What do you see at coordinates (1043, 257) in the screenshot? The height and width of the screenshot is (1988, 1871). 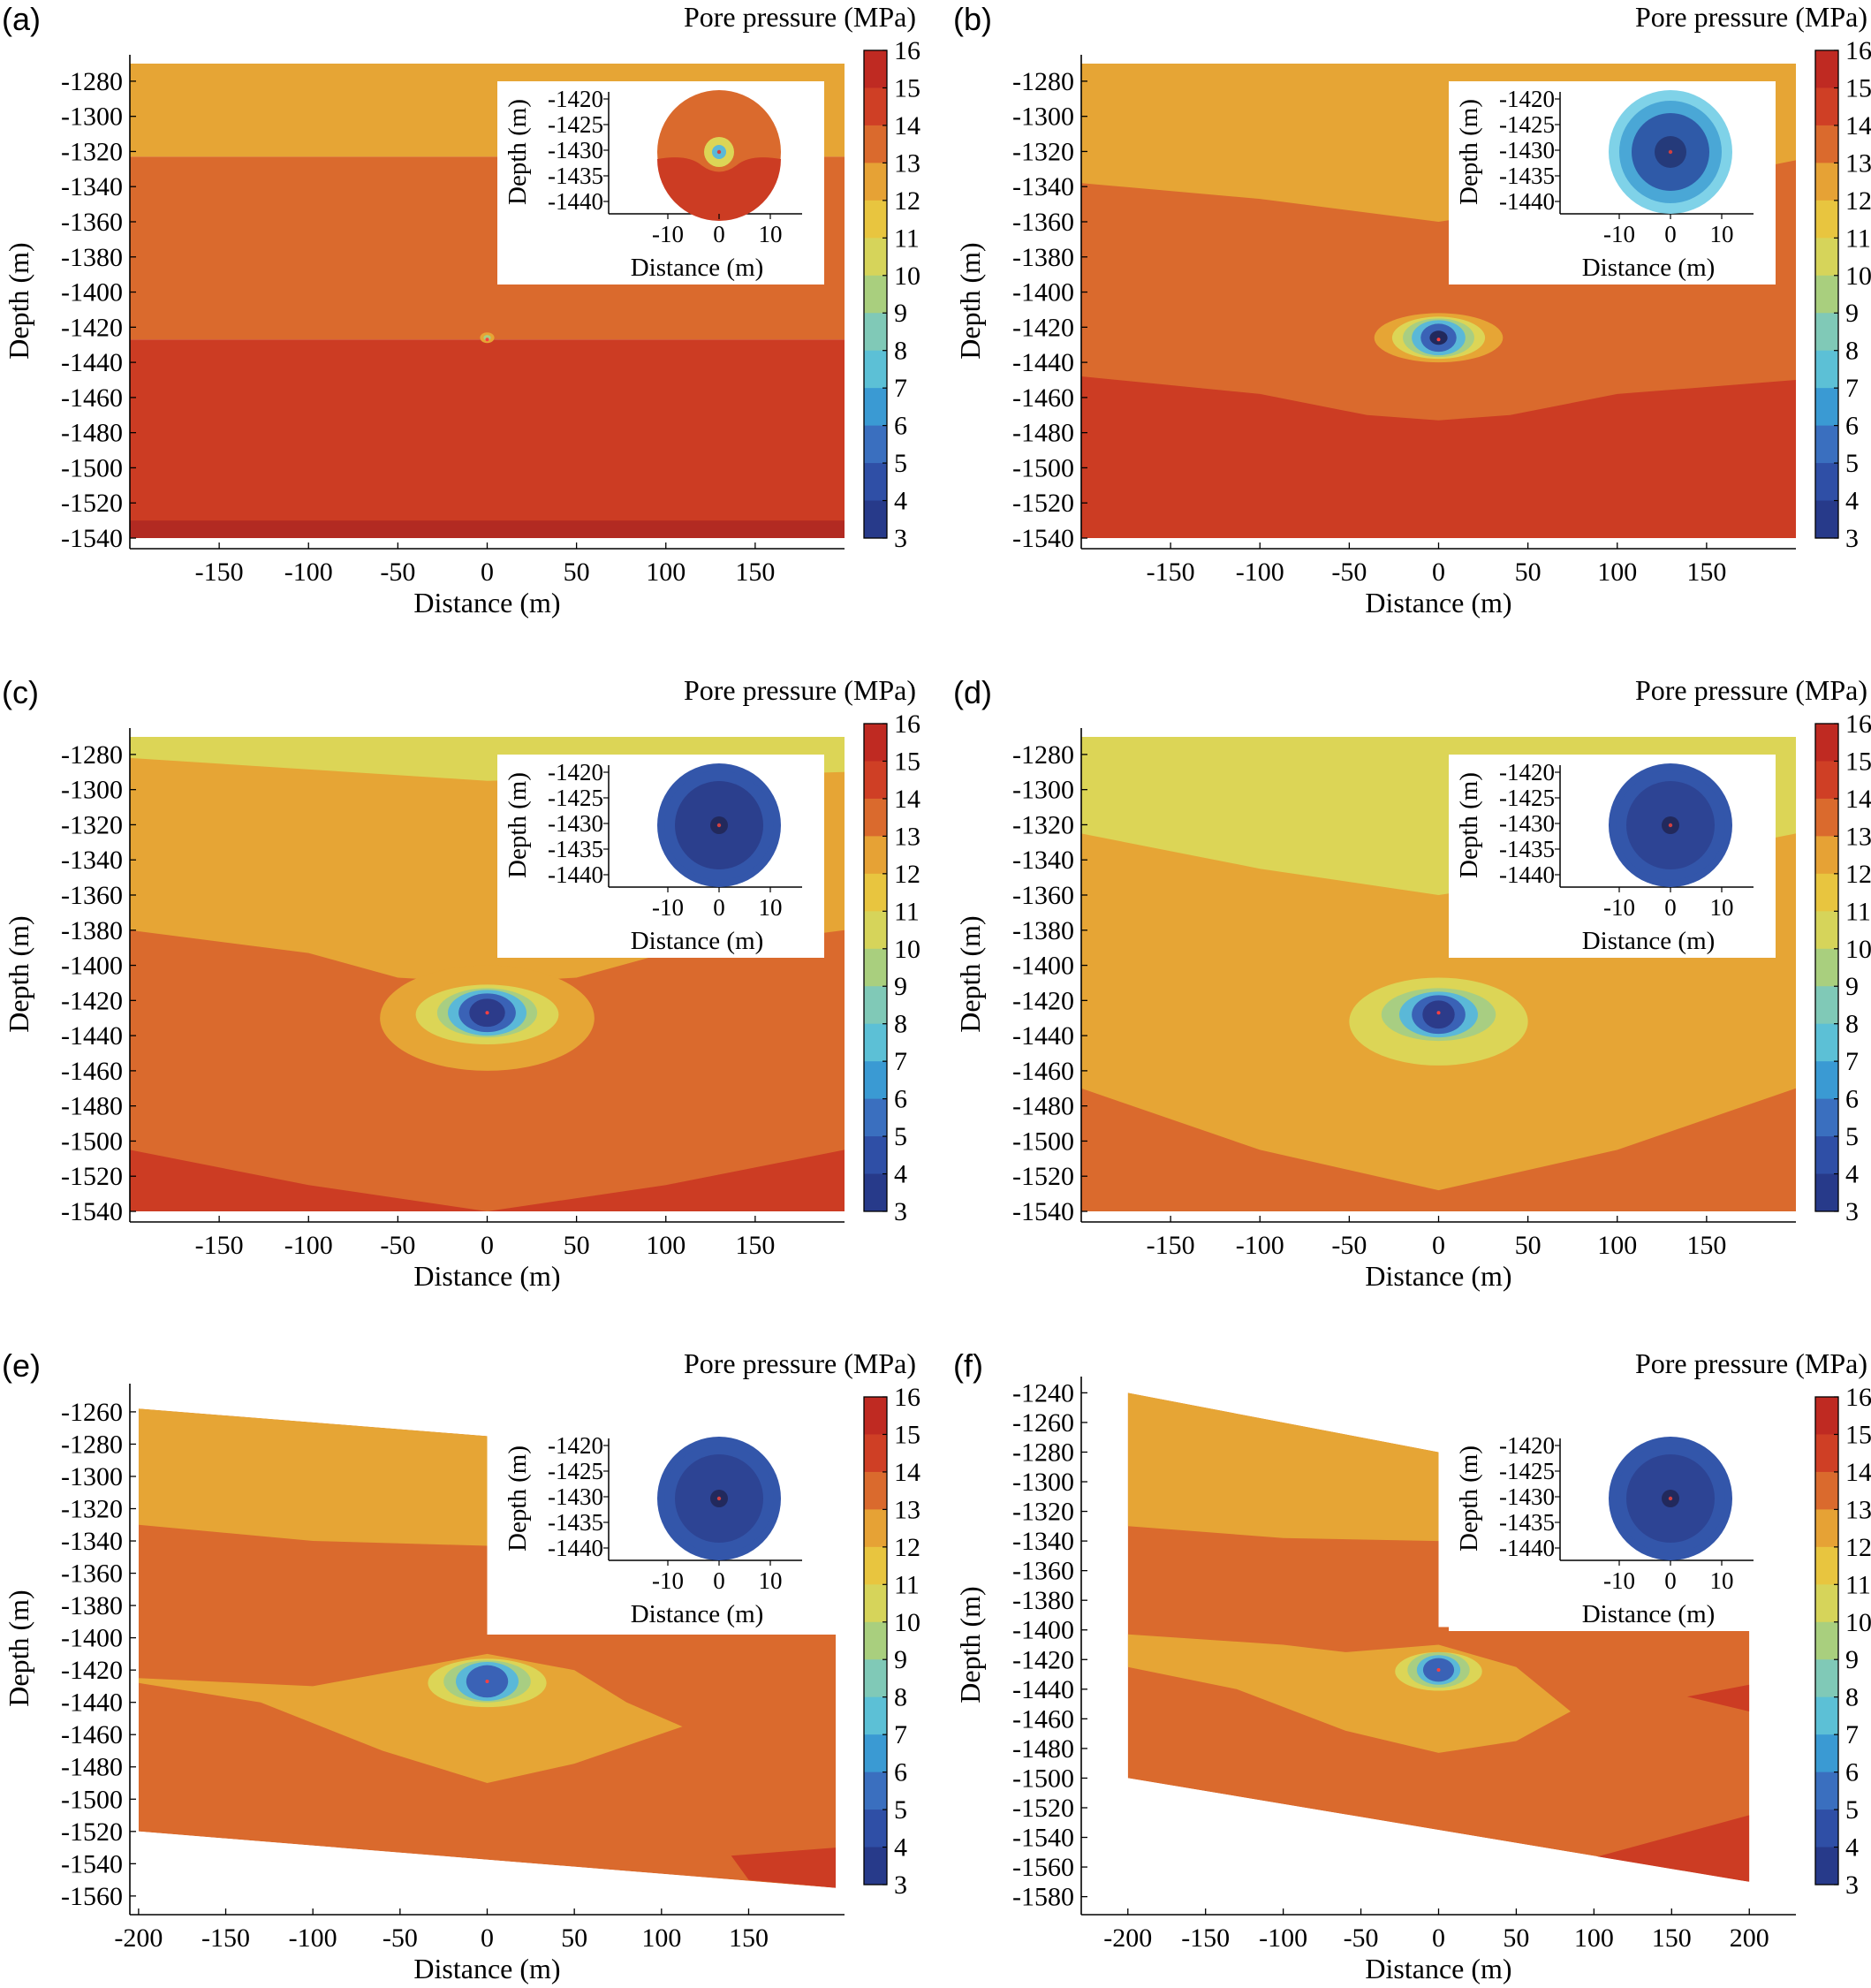 I see `y-tick-label: -1380` at bounding box center [1043, 257].